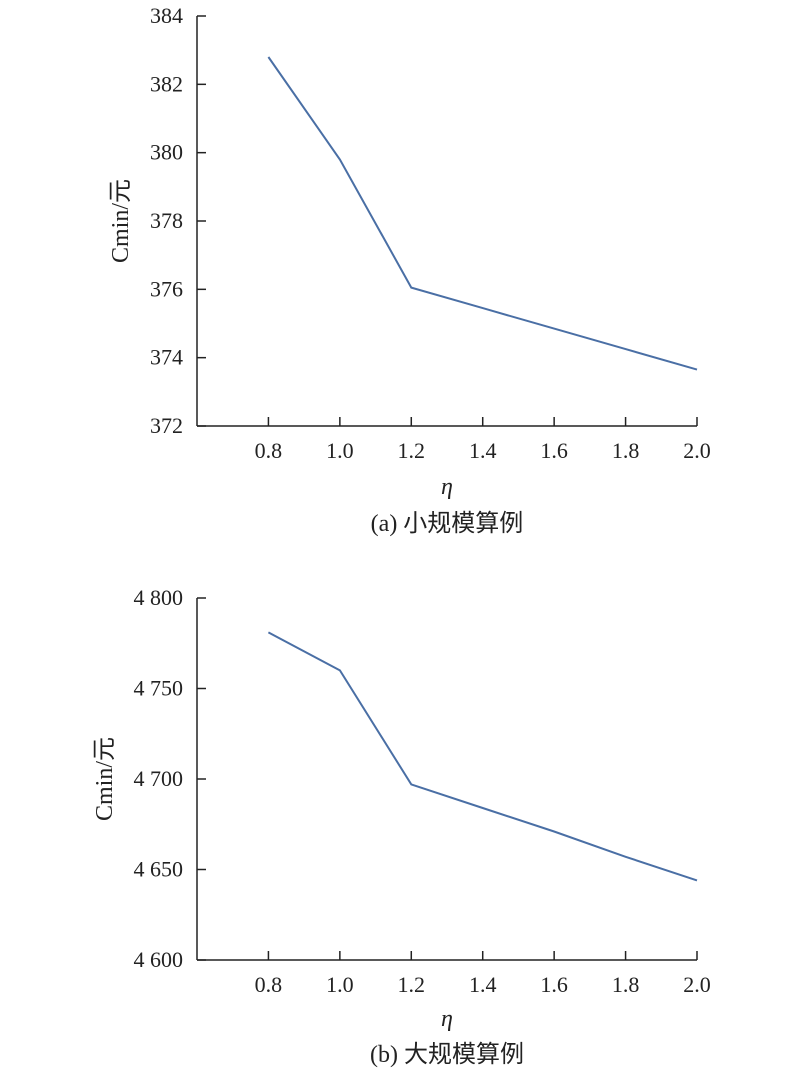 The image size is (800, 1077). Describe the element at coordinates (159, 597) in the screenshot. I see `y-tick-label: 4 800` at that location.